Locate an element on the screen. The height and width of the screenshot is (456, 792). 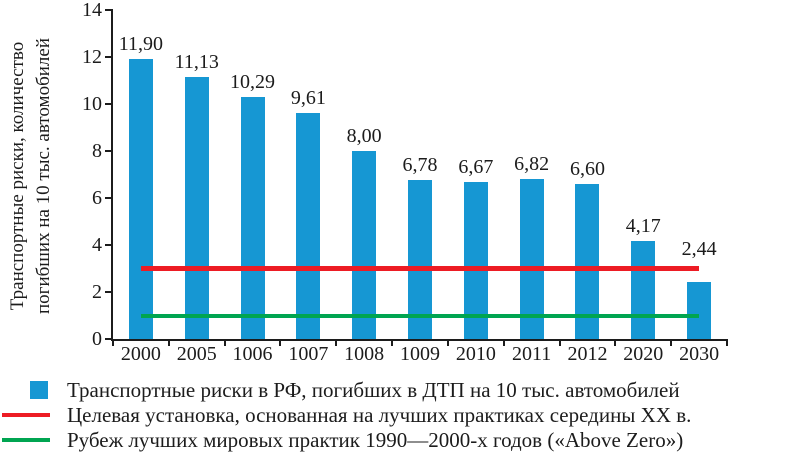
bar-value-label: 2,44 is located at coordinates (699, 248).